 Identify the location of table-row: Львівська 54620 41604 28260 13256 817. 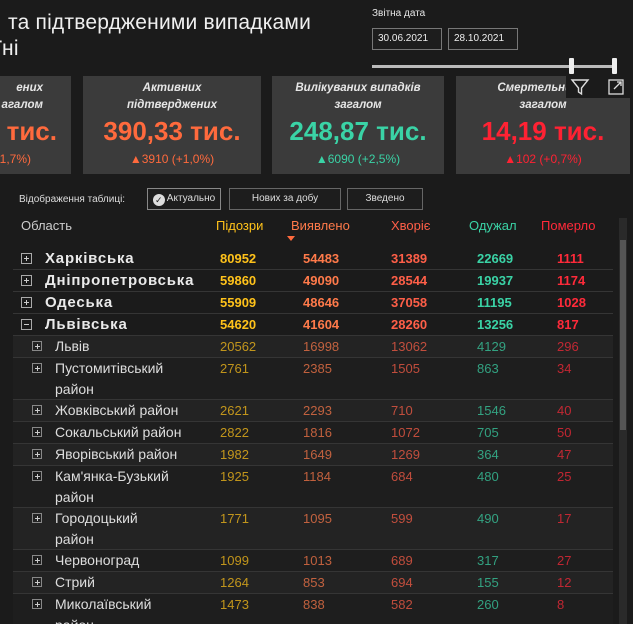
(313, 325).